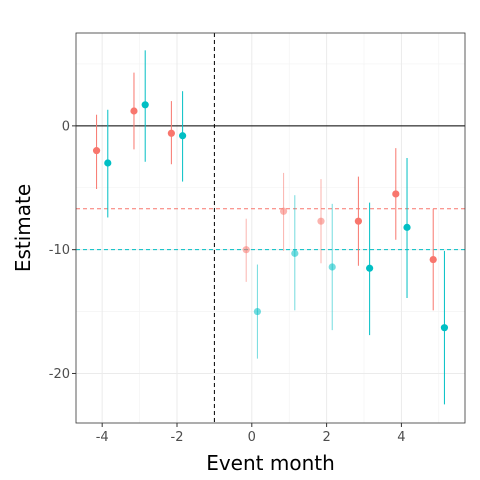 This screenshot has width=480, height=480. Describe the element at coordinates (252, 437) in the screenshot. I see `x-tick-label: 0` at that location.